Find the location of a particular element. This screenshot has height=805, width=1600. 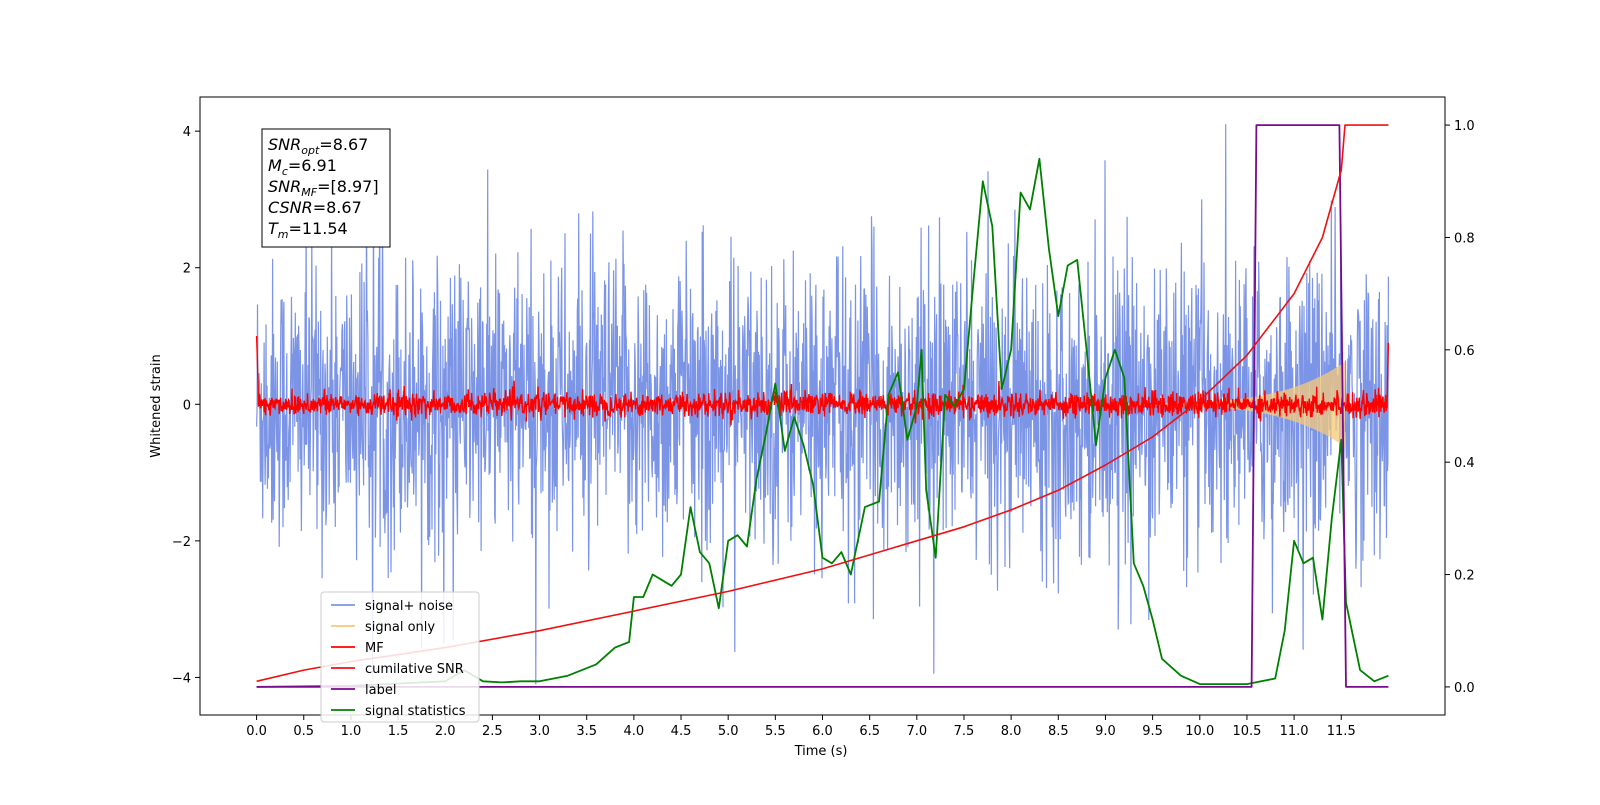

info-box-frame is located at coordinates (326, 188).